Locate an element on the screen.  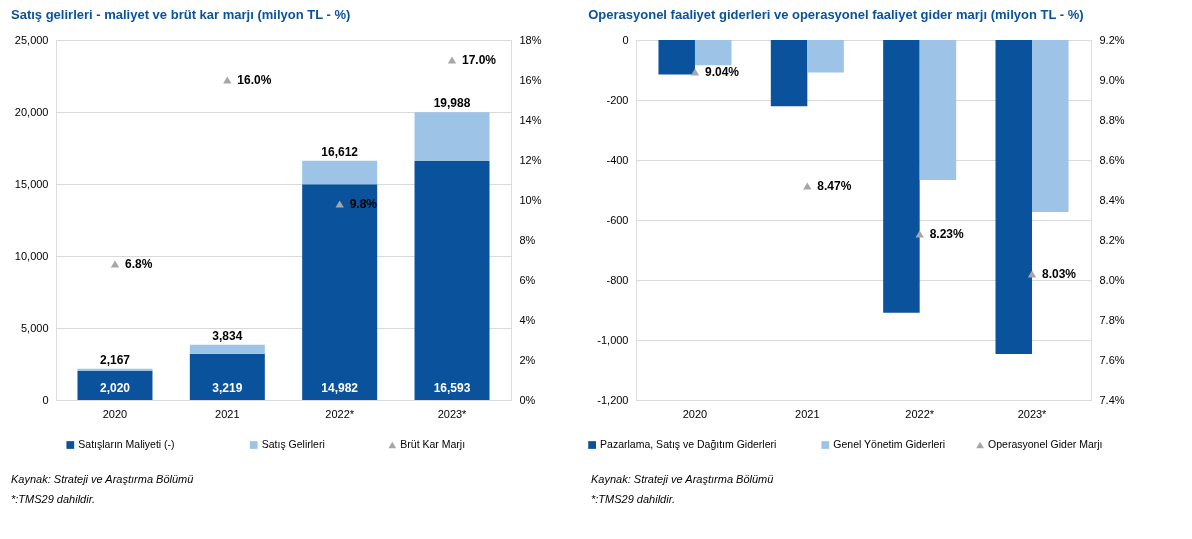
y2-tick-label: 9.0% is located at coordinates (1112, 79).